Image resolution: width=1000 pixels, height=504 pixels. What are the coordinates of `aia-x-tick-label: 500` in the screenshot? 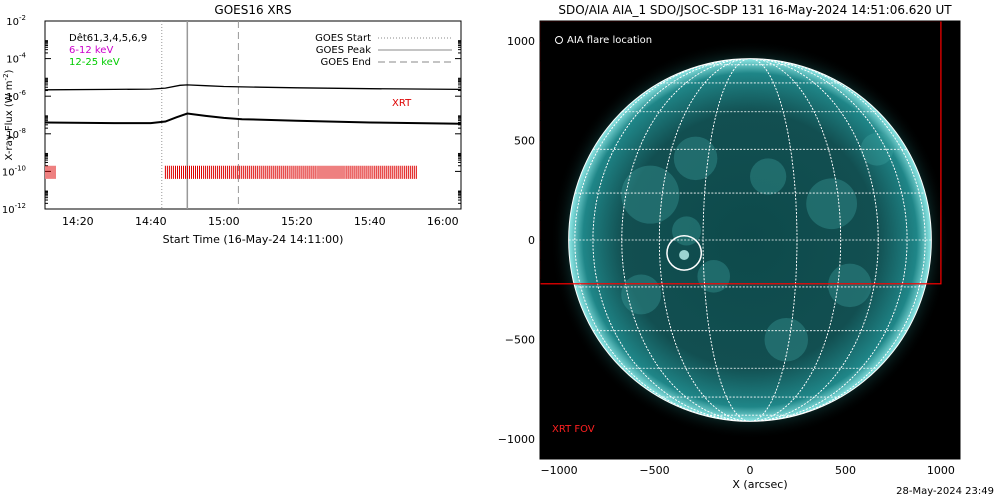 It's located at (845, 470).